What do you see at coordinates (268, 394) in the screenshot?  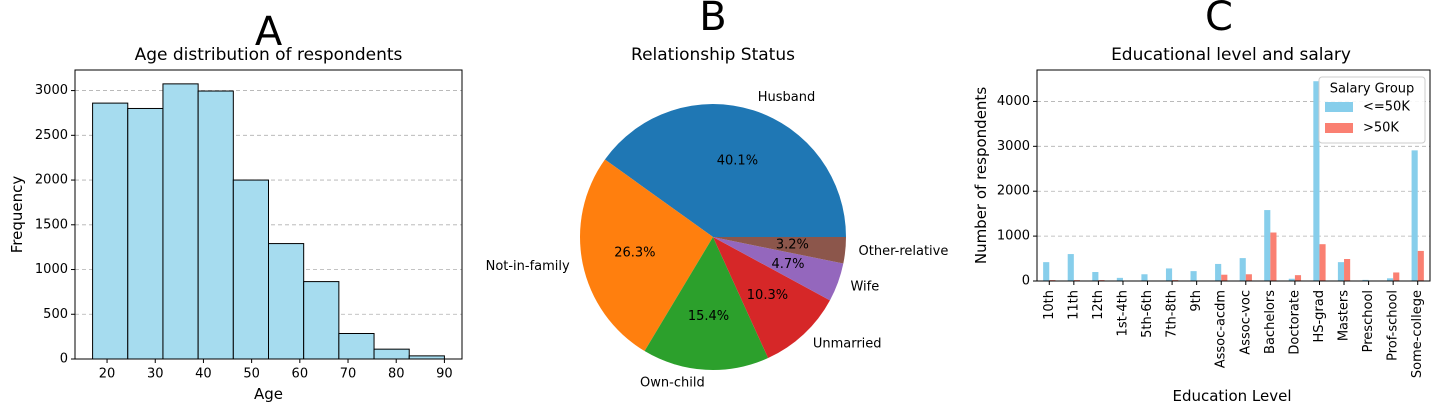 I see `x-axis-label-a: Age` at bounding box center [268, 394].